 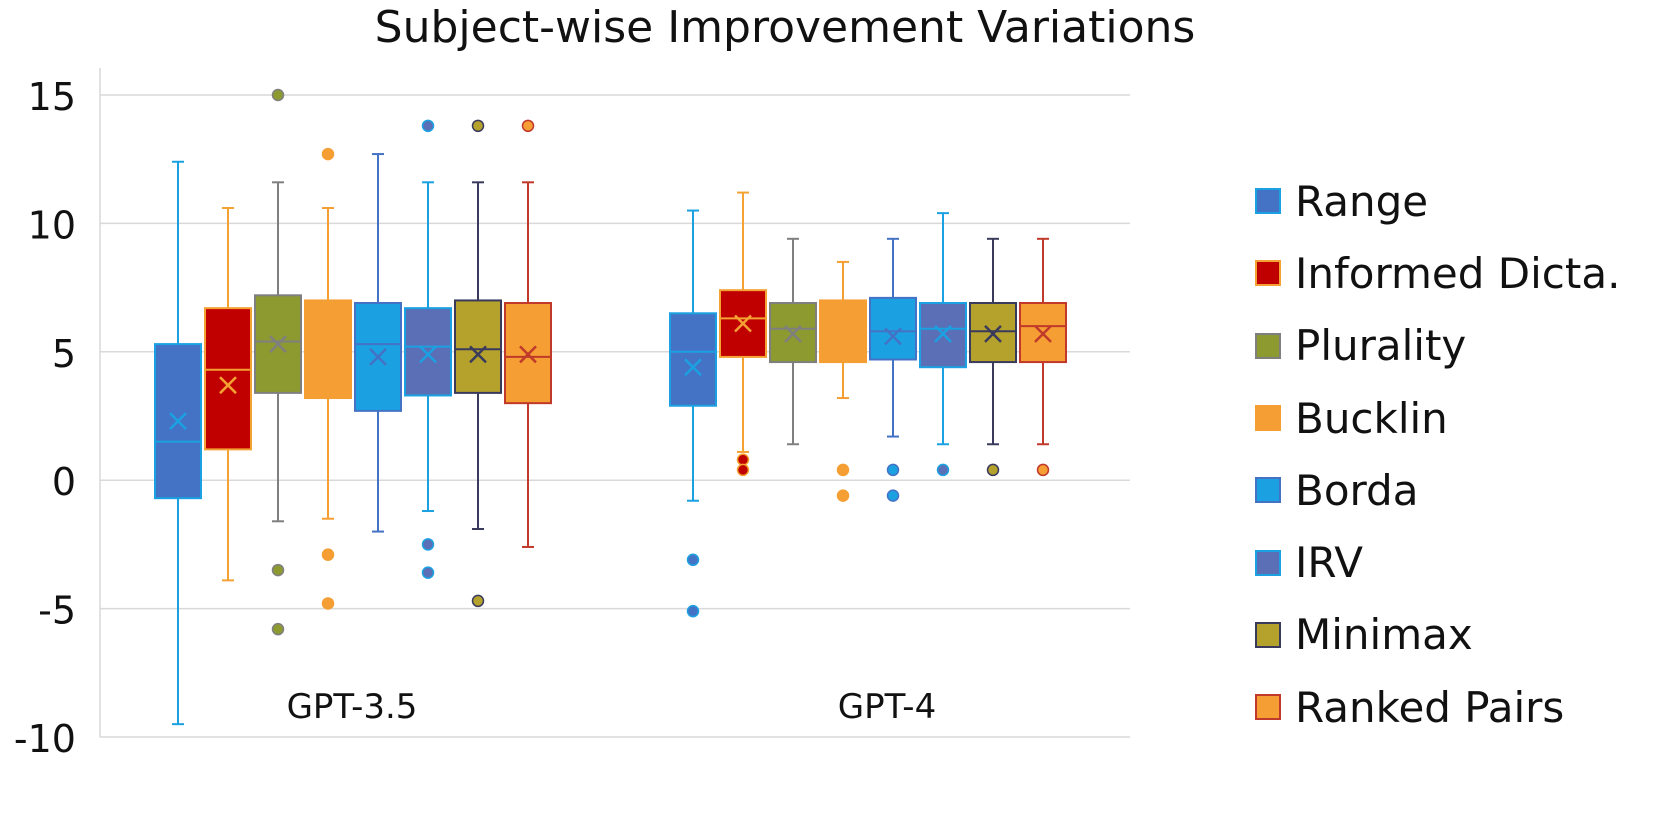 I want to click on legend-item: Borda, so click(x=1437, y=490).